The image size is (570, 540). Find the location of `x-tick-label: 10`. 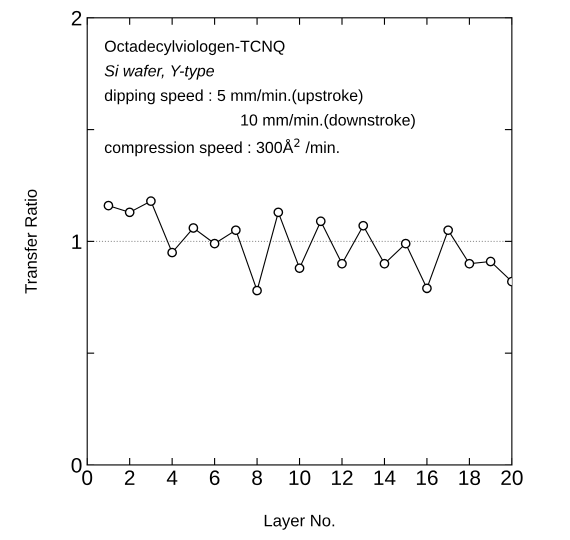

x-tick-label: 10 is located at coordinates (300, 478).